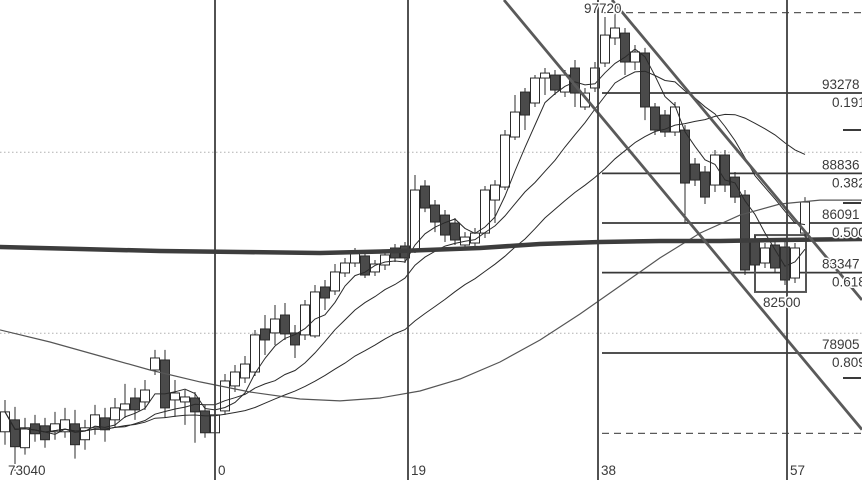 Image resolution: width=862 pixels, height=480 pixels. What do you see at coordinates (841, 164) in the screenshot?
I see `fib-price-label: 88836` at bounding box center [841, 164].